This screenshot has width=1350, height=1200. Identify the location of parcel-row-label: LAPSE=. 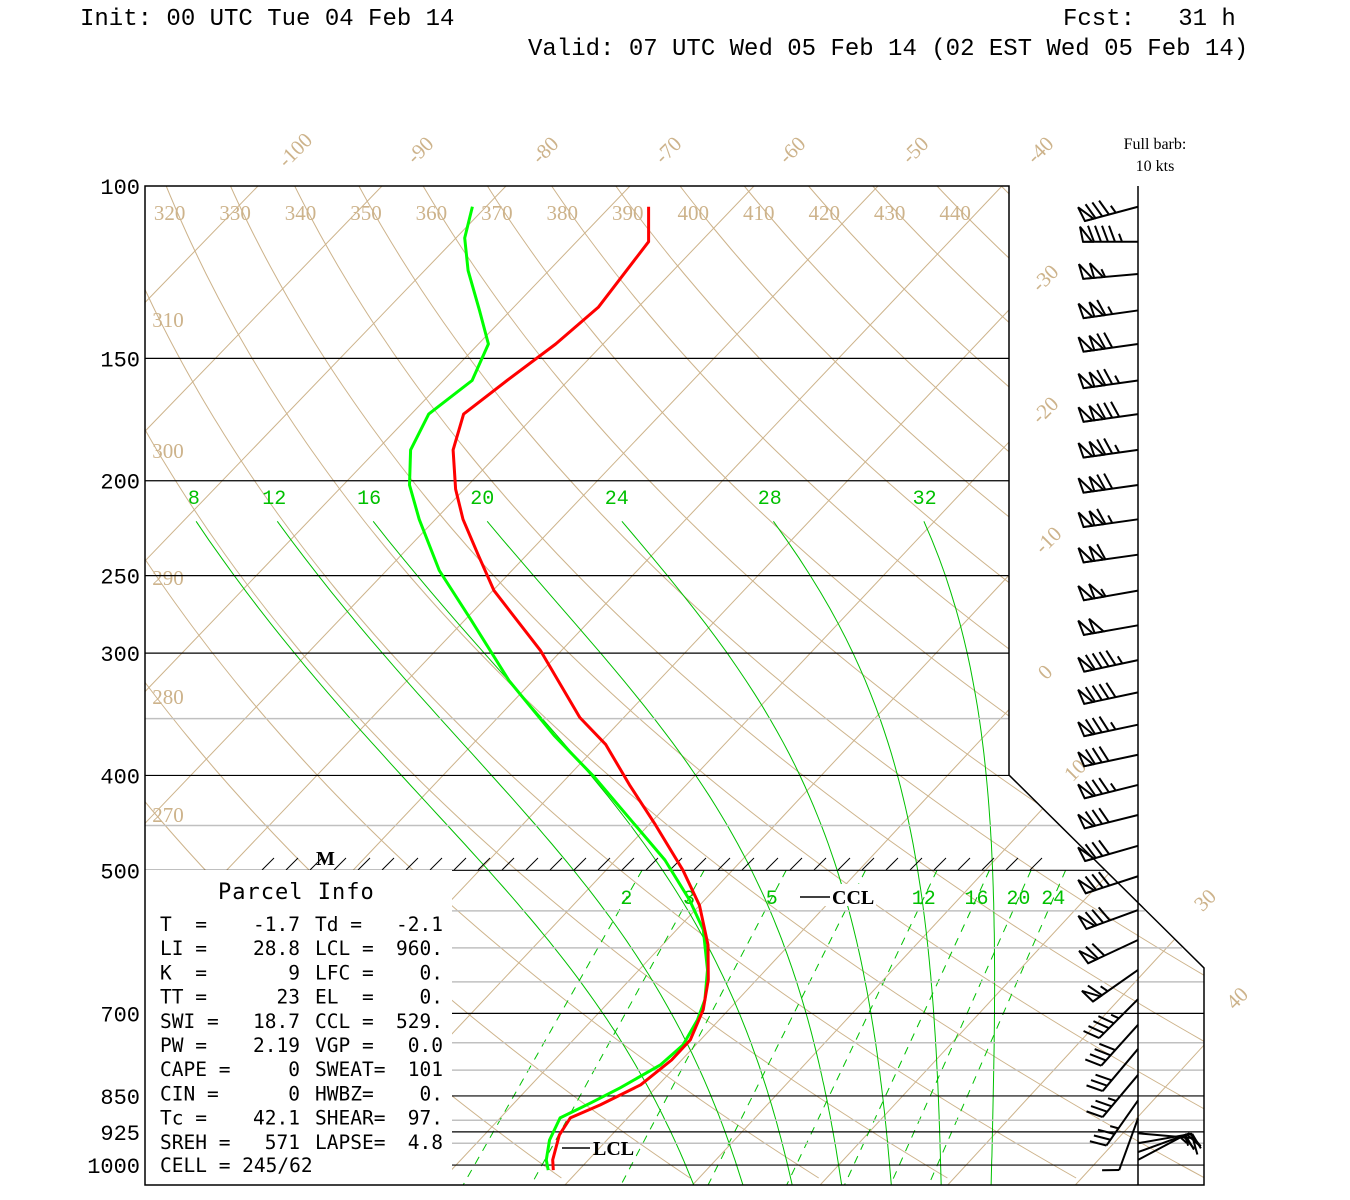
(350, 1142).